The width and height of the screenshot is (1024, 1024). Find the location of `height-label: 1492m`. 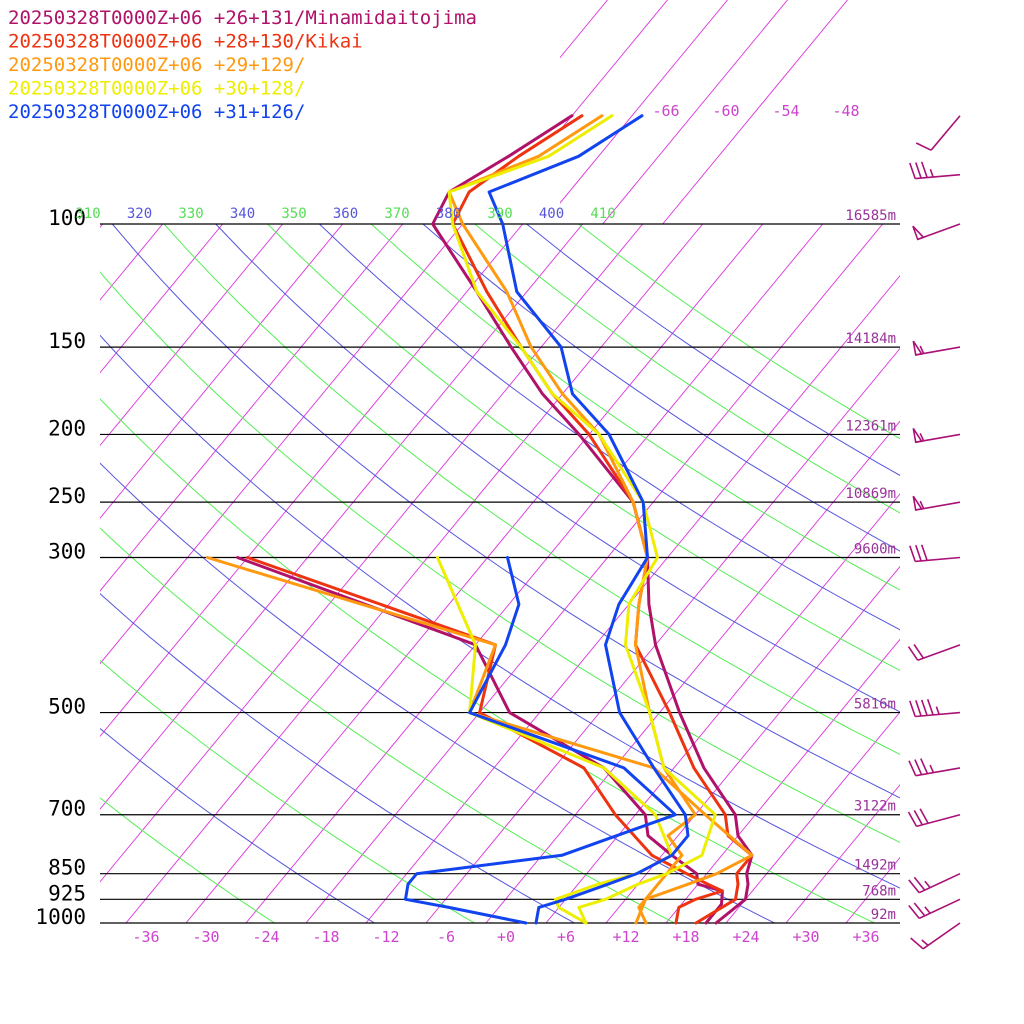

height-label: 1492m is located at coordinates (875, 866).